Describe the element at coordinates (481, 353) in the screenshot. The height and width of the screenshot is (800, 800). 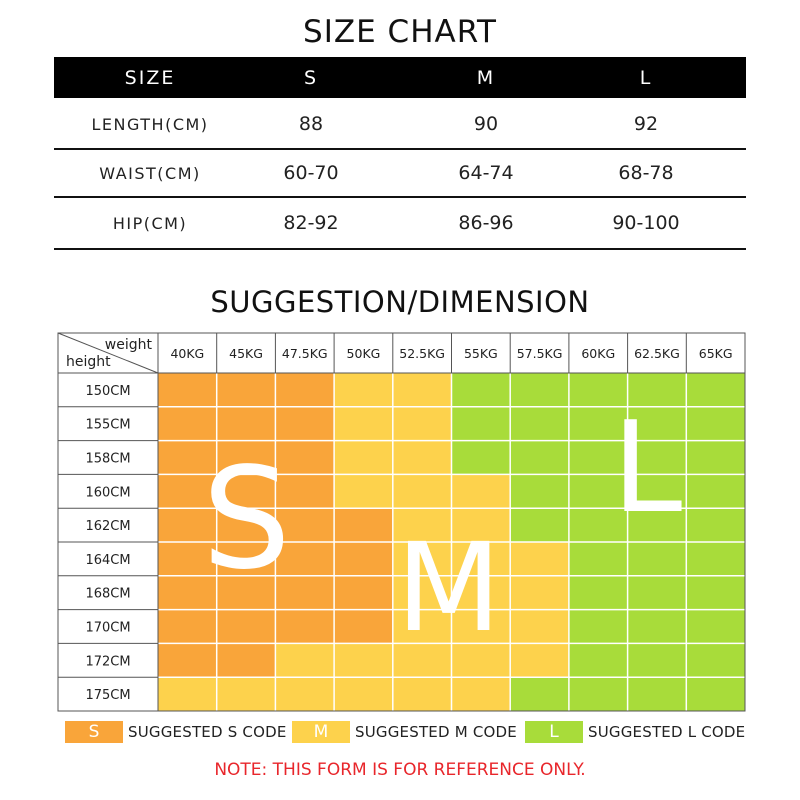
I see `weight-header: 55KG` at that location.